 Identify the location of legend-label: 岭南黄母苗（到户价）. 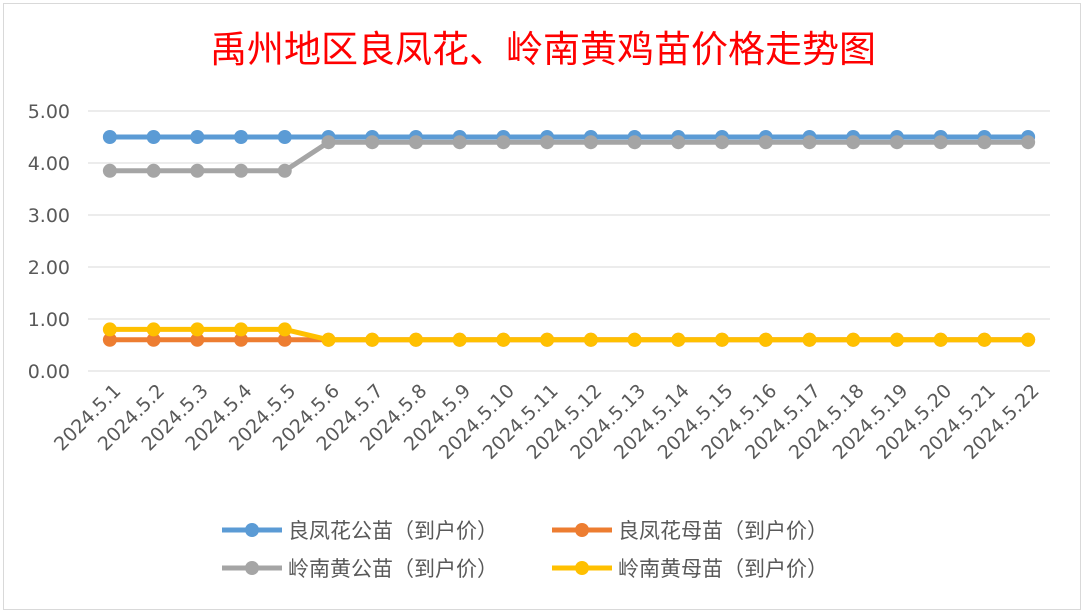
(723, 569).